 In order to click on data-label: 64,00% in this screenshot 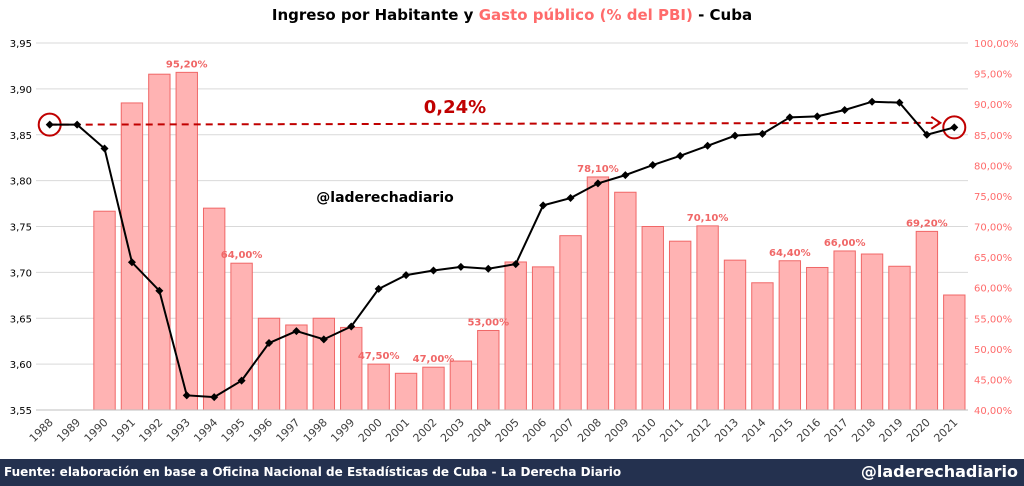, I will do `click(242, 255)`.